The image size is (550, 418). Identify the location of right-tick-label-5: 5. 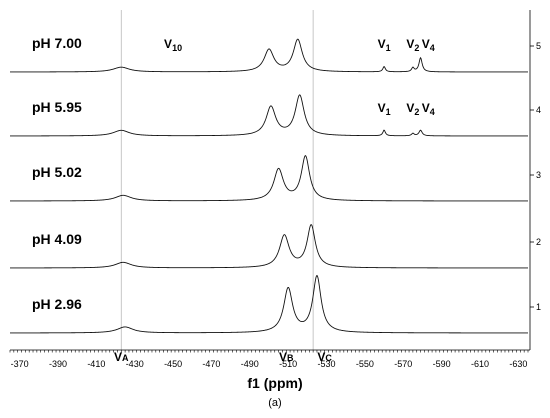
(538, 46).